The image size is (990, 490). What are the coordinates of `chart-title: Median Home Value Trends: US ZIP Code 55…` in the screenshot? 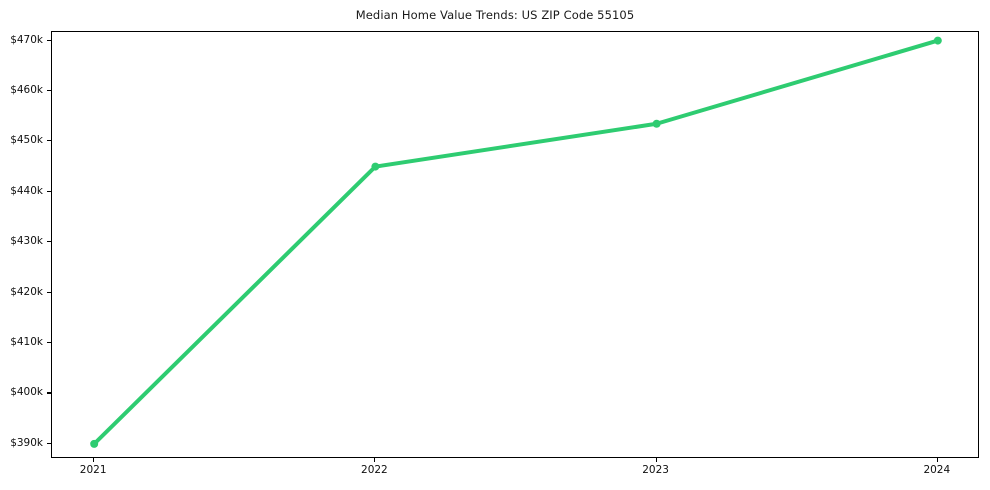 It's located at (495, 15).